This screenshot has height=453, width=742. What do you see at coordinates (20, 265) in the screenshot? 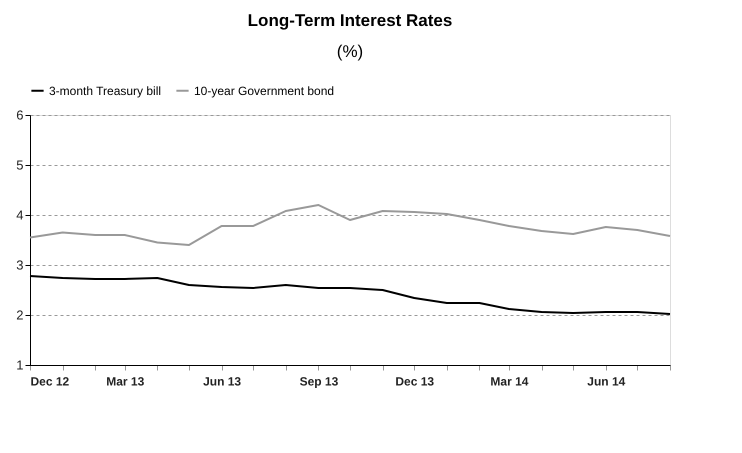
I see `y-tick-label: 3` at bounding box center [20, 265].